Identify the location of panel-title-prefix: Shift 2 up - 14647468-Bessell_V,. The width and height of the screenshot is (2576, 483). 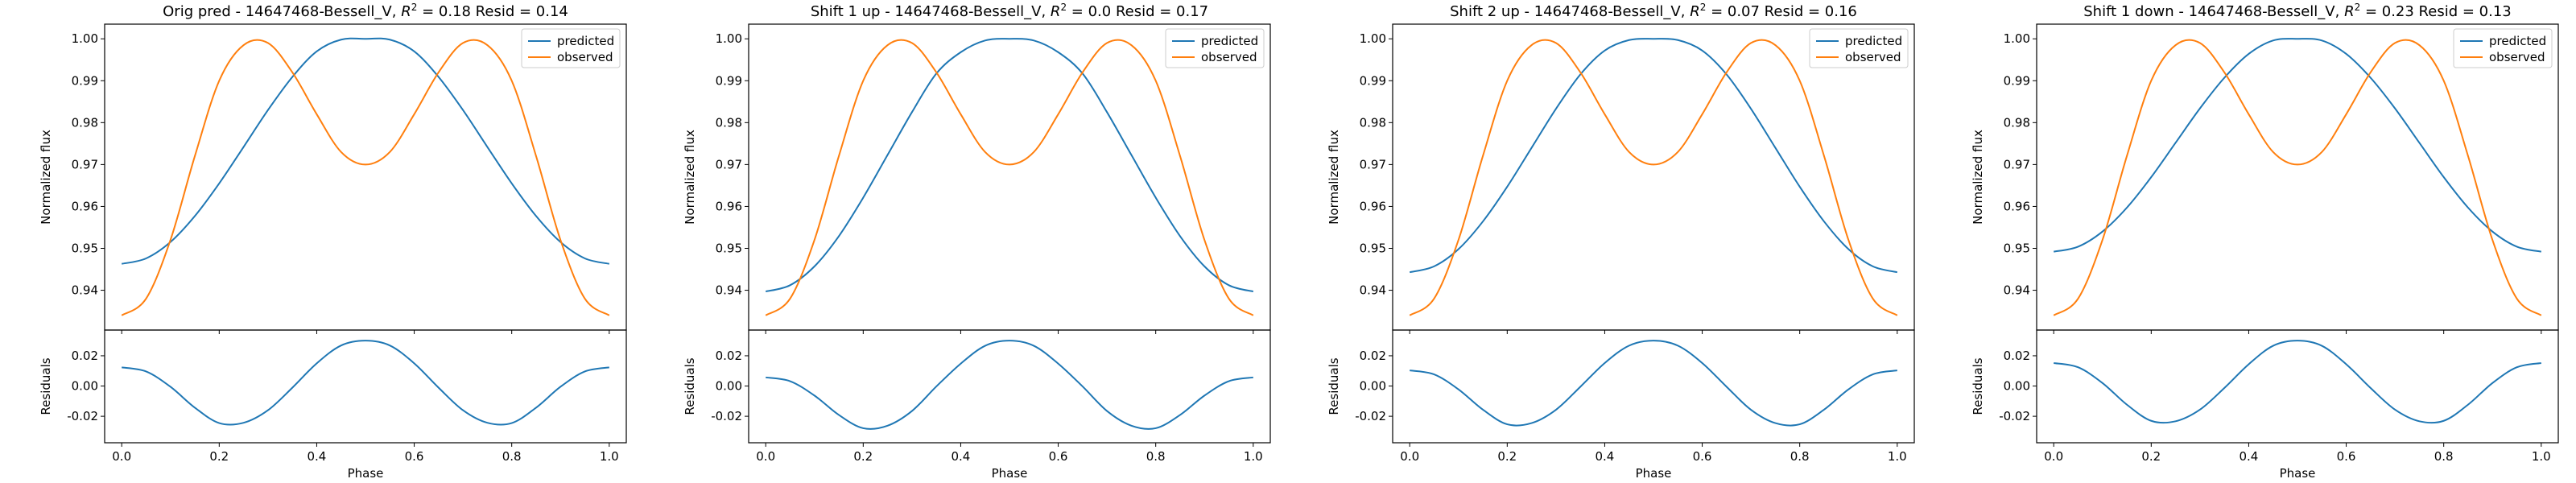
(1570, 11).